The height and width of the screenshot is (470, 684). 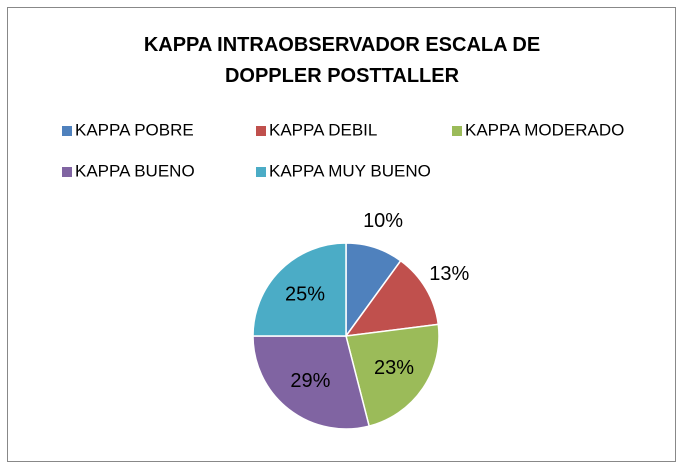 I want to click on data-label: 29%, so click(x=310, y=381).